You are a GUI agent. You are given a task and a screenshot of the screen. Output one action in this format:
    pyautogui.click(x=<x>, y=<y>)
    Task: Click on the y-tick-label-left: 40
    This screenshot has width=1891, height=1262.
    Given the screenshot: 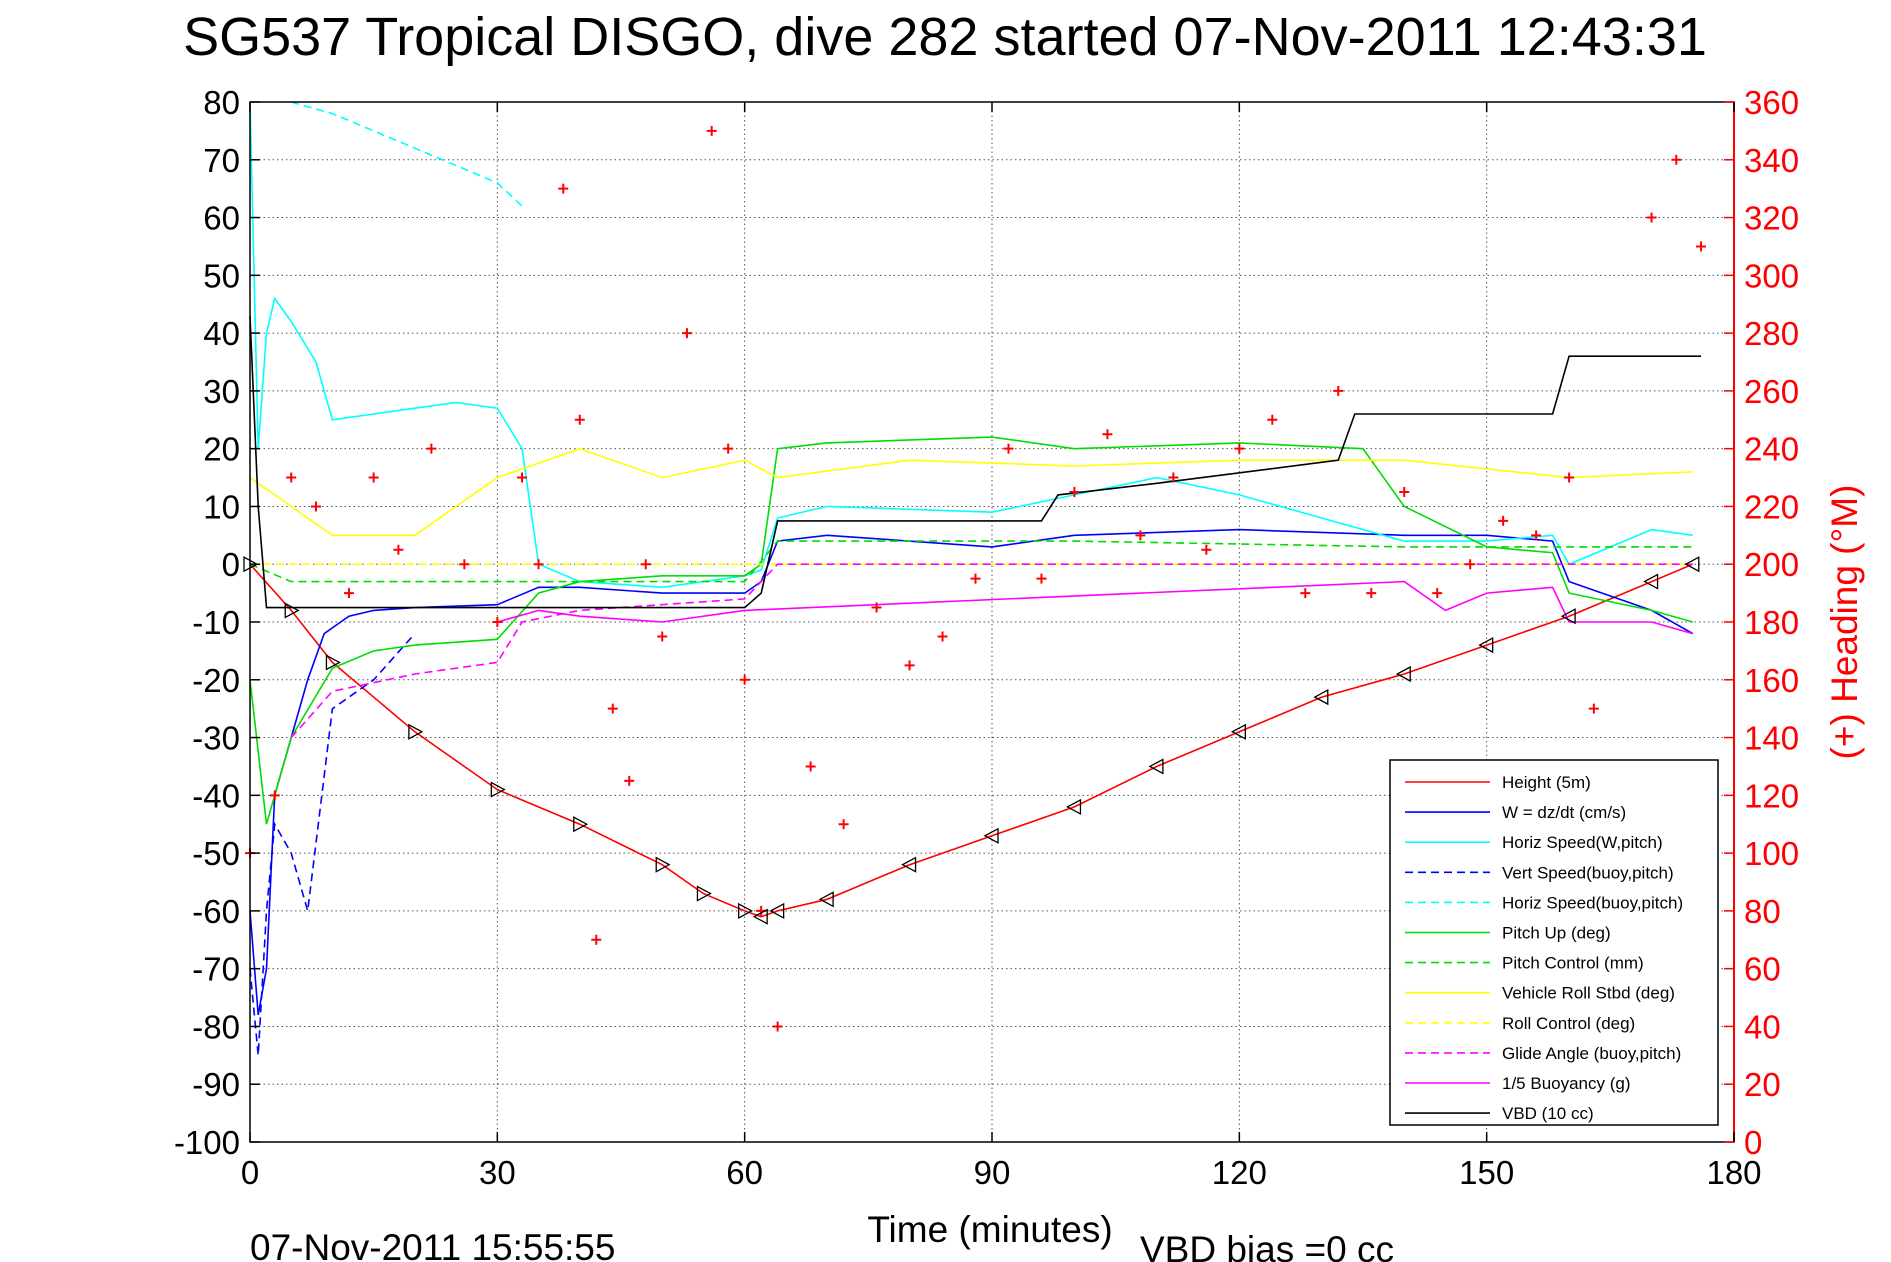 What is the action you would take?
    pyautogui.click(x=221, y=333)
    